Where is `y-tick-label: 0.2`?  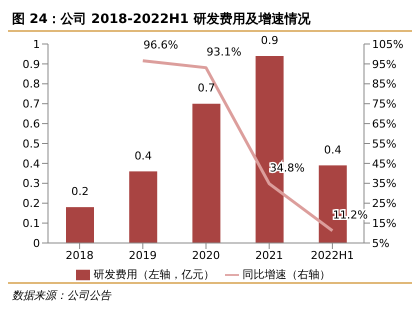 y-tick-label: 0.2 is located at coordinates (31, 203).